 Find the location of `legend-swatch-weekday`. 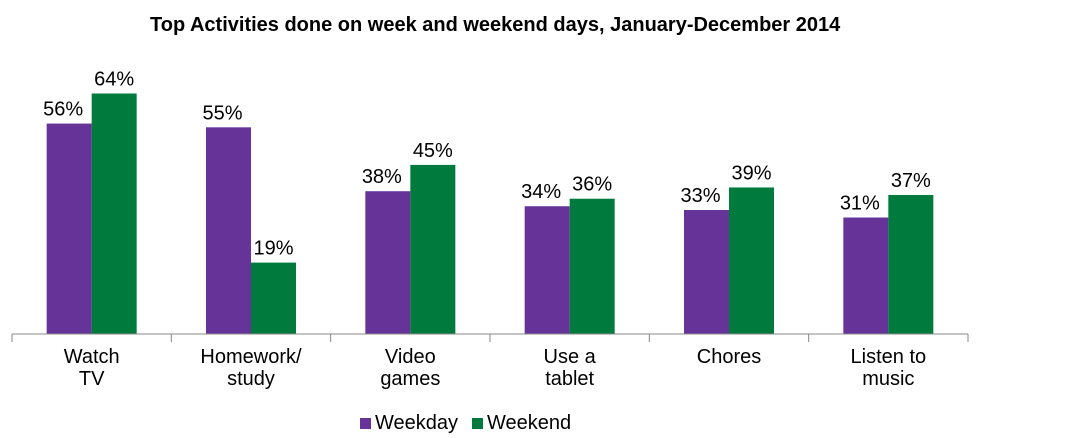

legend-swatch-weekday is located at coordinates (365, 423).